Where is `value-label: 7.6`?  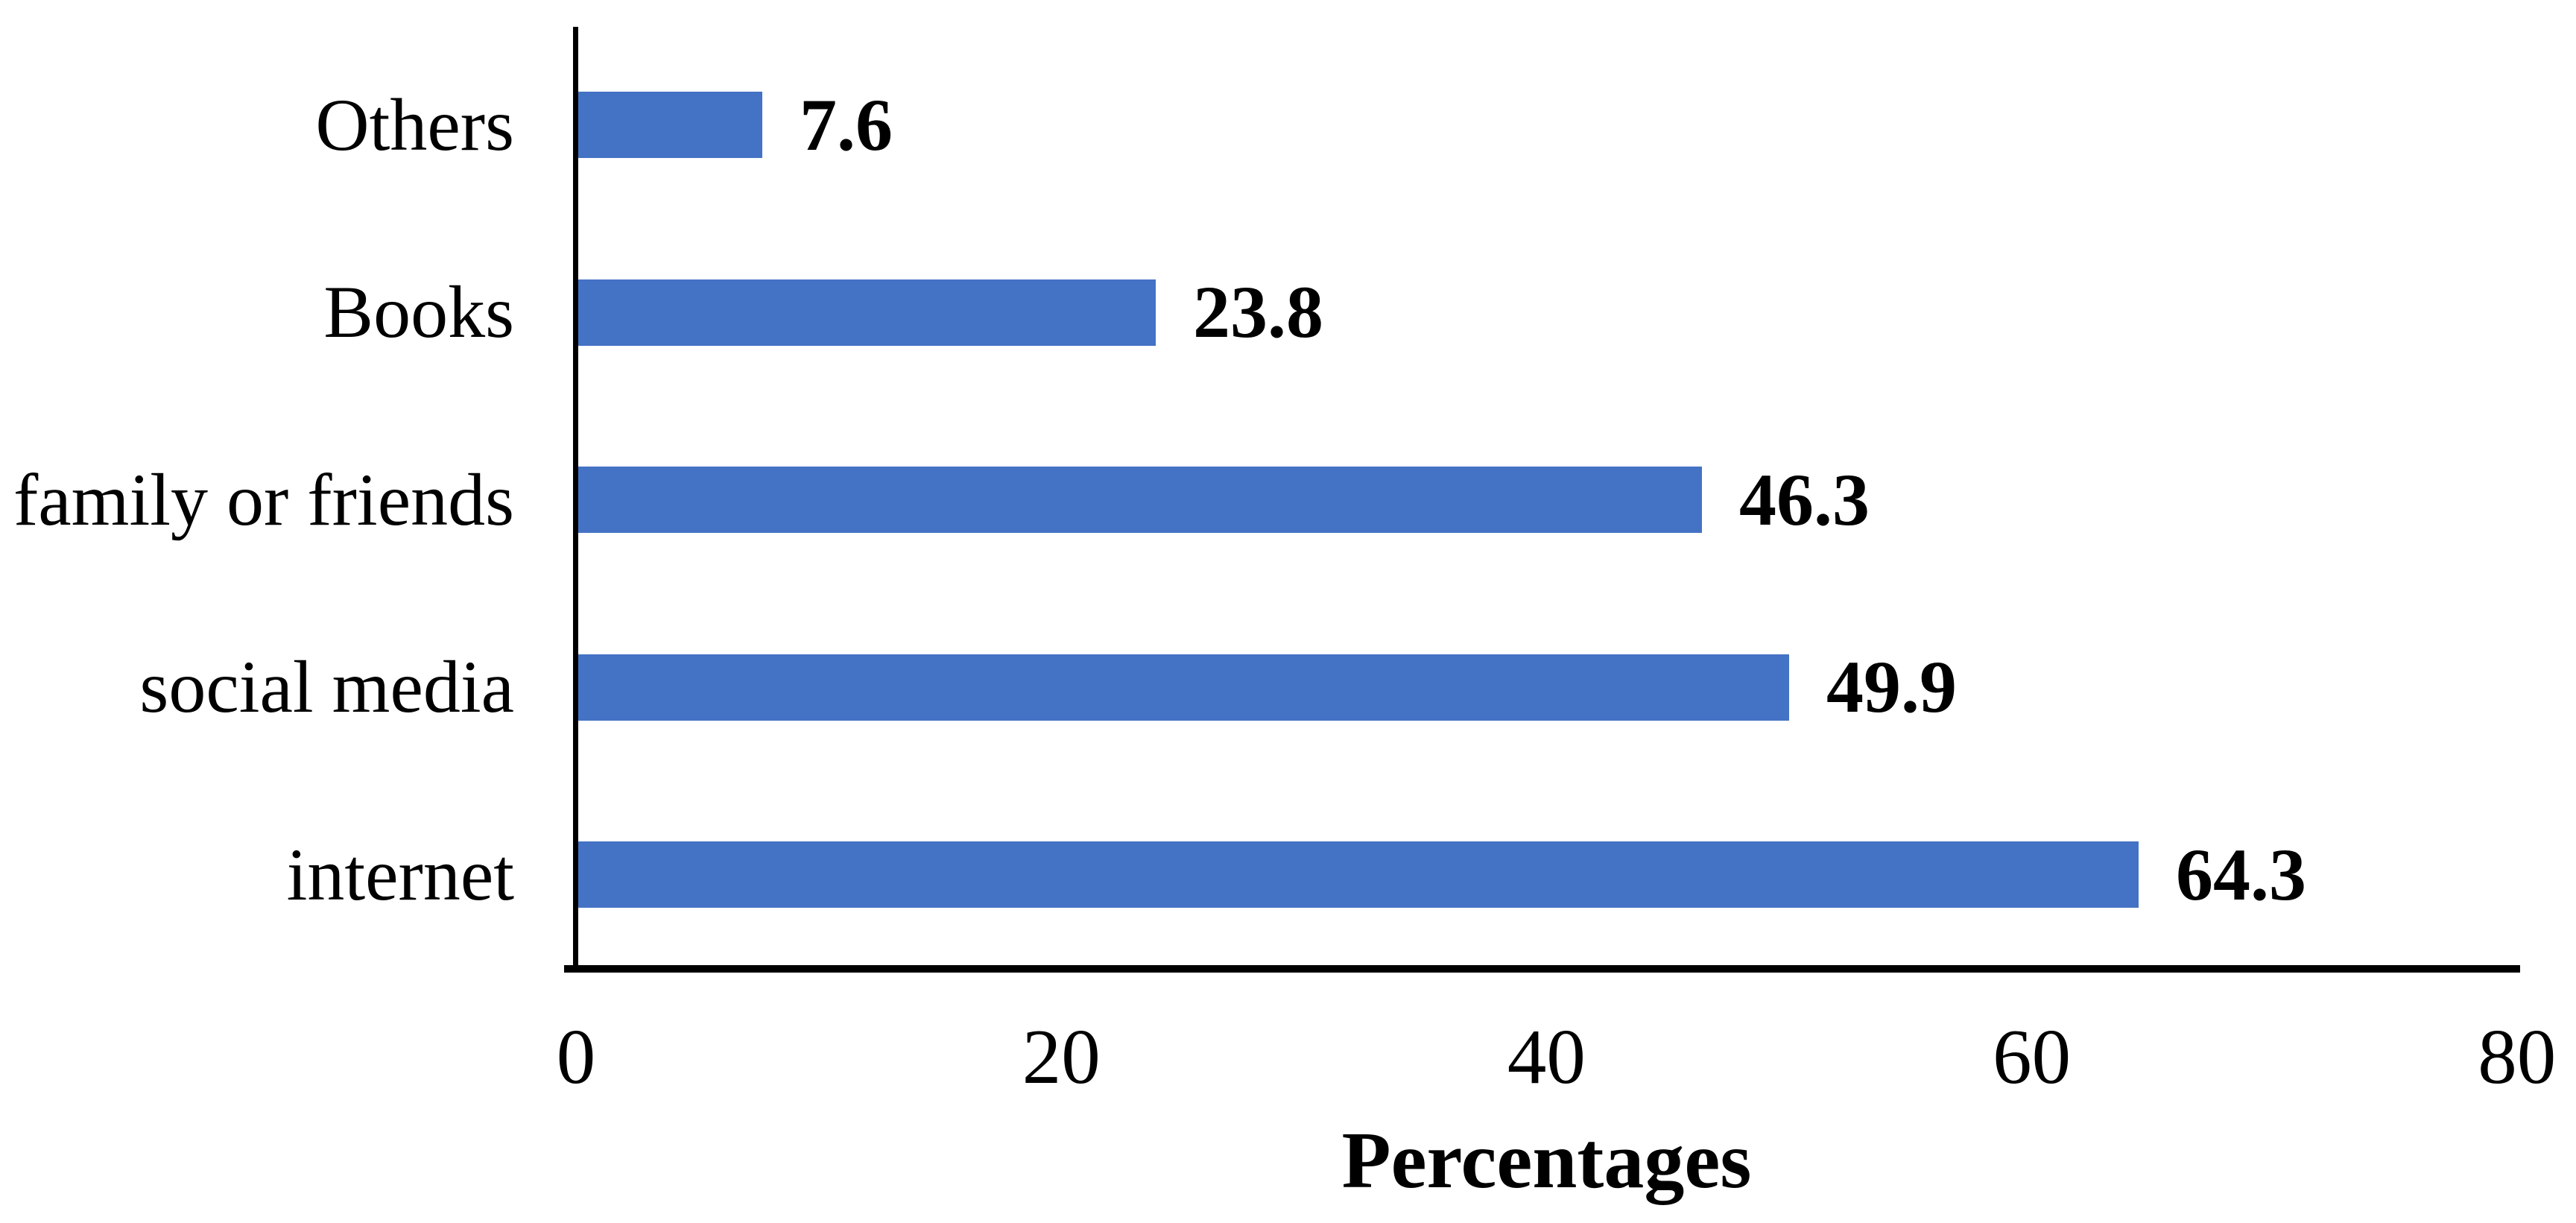 value-label: 7.6 is located at coordinates (847, 124).